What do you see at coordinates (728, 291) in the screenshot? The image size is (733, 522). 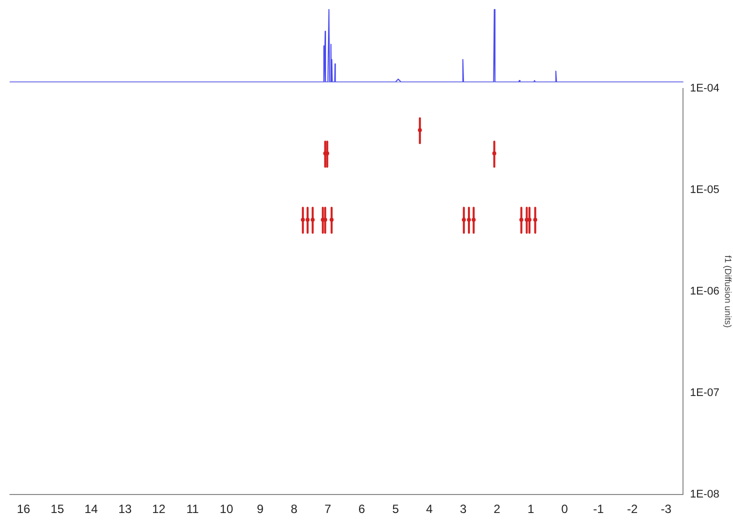 I see `y-axis-title: f1 (Diffusion units)` at bounding box center [728, 291].